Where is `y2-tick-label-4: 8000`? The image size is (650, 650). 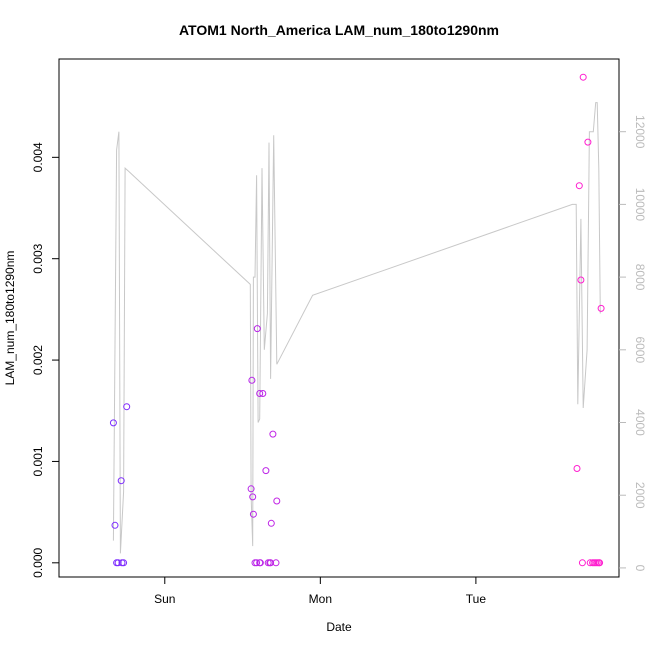
y2-tick-label-4: 8000 is located at coordinates (640, 277).